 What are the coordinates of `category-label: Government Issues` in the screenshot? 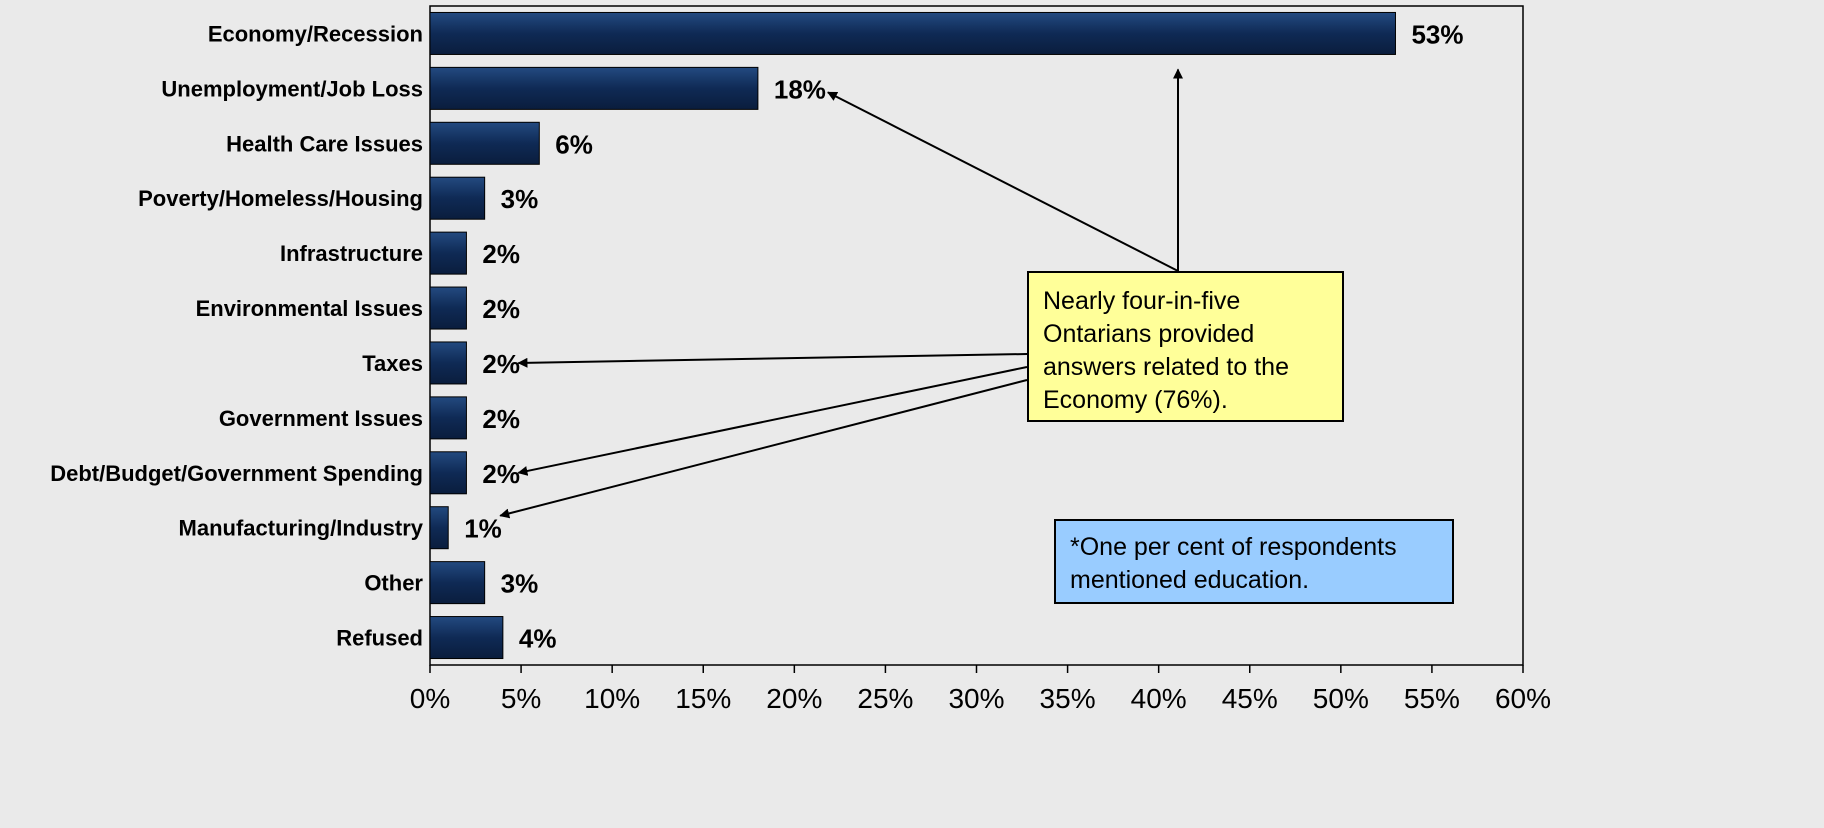 It's located at (321, 418).